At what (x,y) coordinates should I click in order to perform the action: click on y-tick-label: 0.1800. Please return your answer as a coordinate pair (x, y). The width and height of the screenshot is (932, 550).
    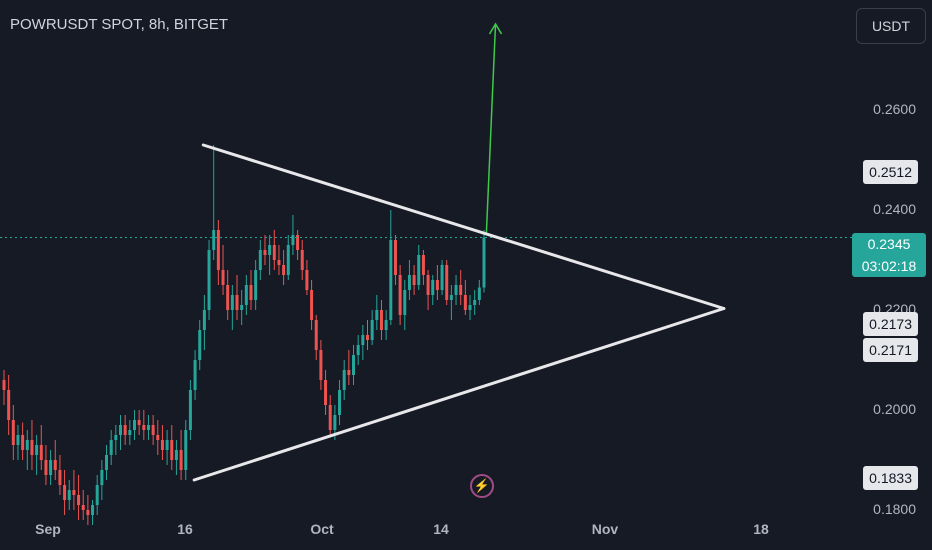
    Looking at the image, I should click on (894, 509).